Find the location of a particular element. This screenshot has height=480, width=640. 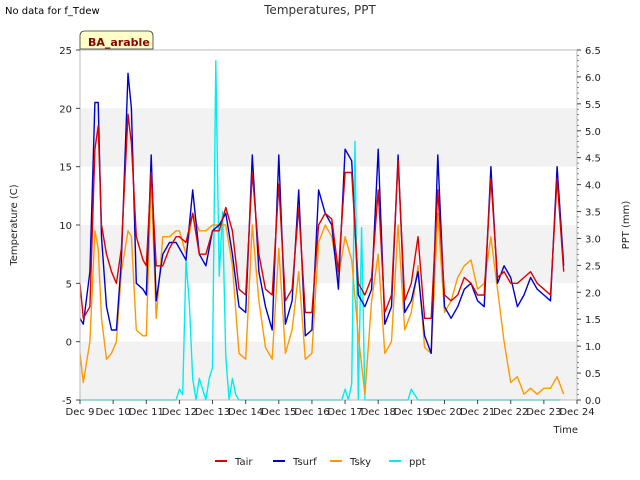

x-tick-label: Dec 21 is located at coordinates (477, 412).